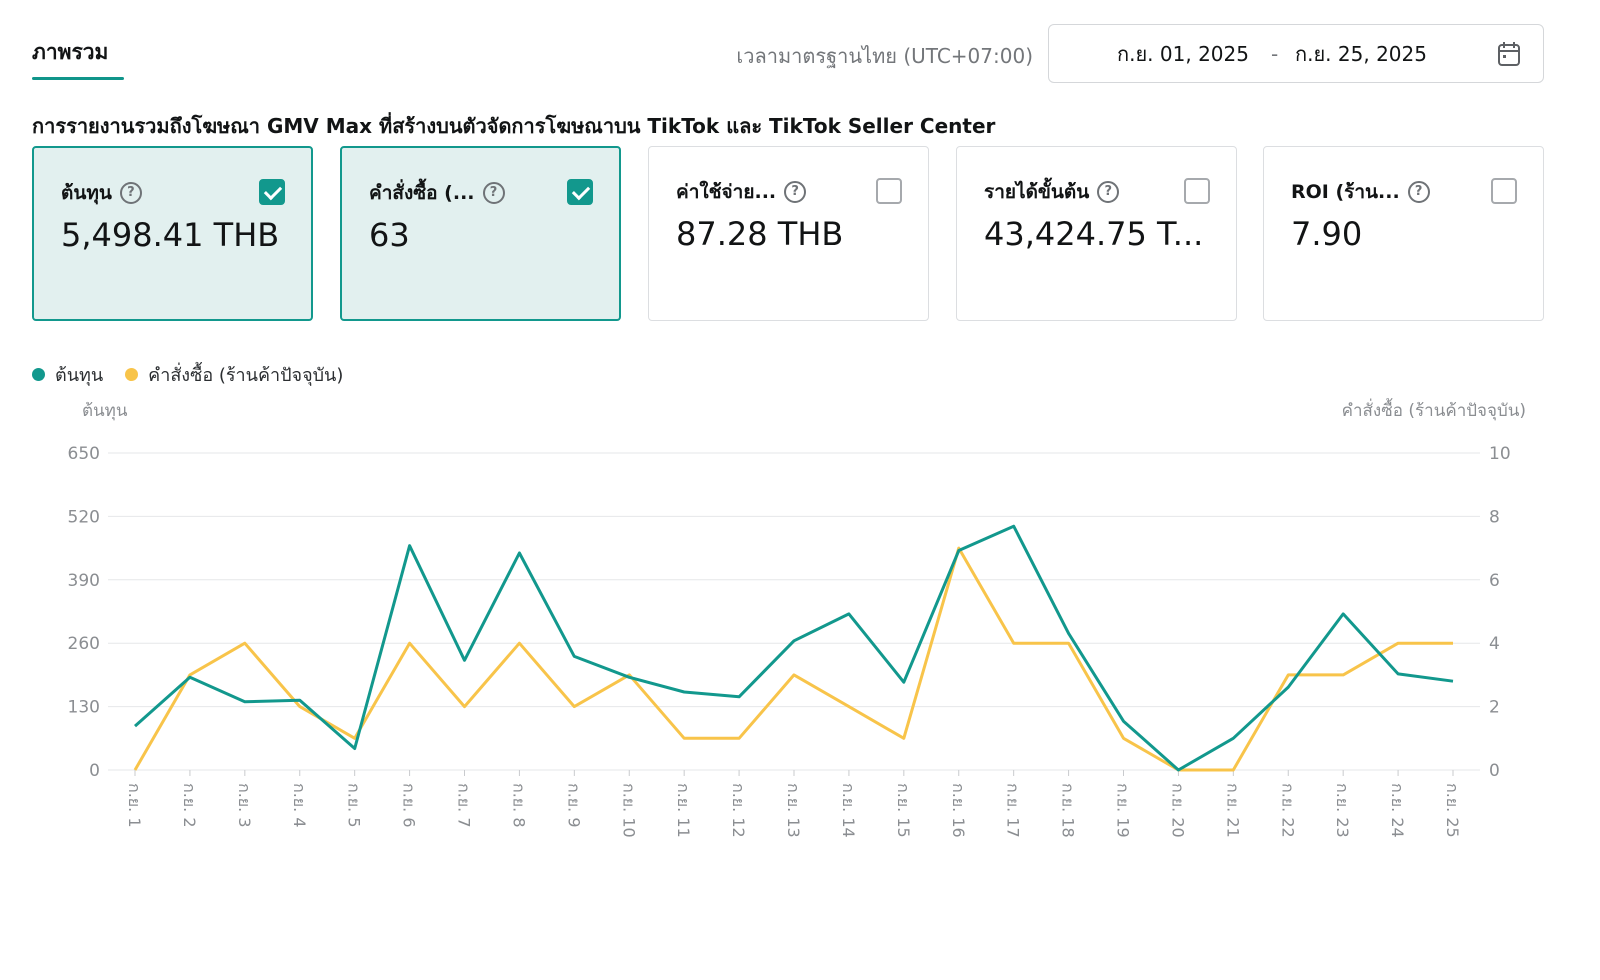  What do you see at coordinates (246, 375) in the screenshot?
I see `legend-label: คำสั่งซื้อ (ร้านค้าปัจจุบัน)` at bounding box center [246, 375].